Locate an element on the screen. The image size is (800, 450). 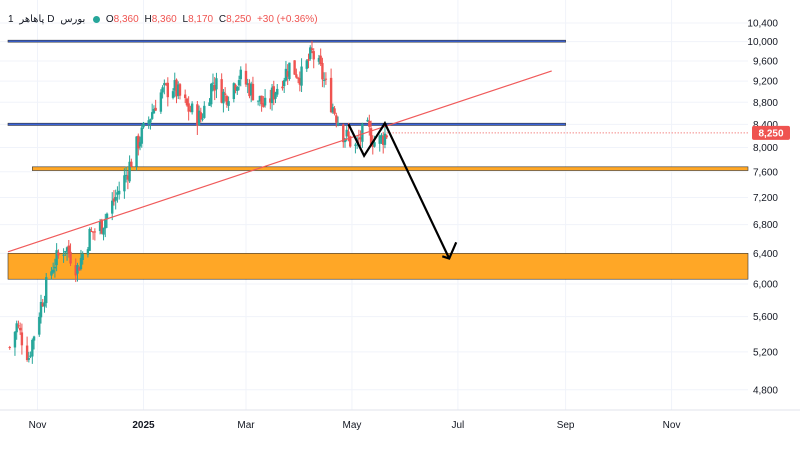
close-value: 8,250 is located at coordinates (239, 19).